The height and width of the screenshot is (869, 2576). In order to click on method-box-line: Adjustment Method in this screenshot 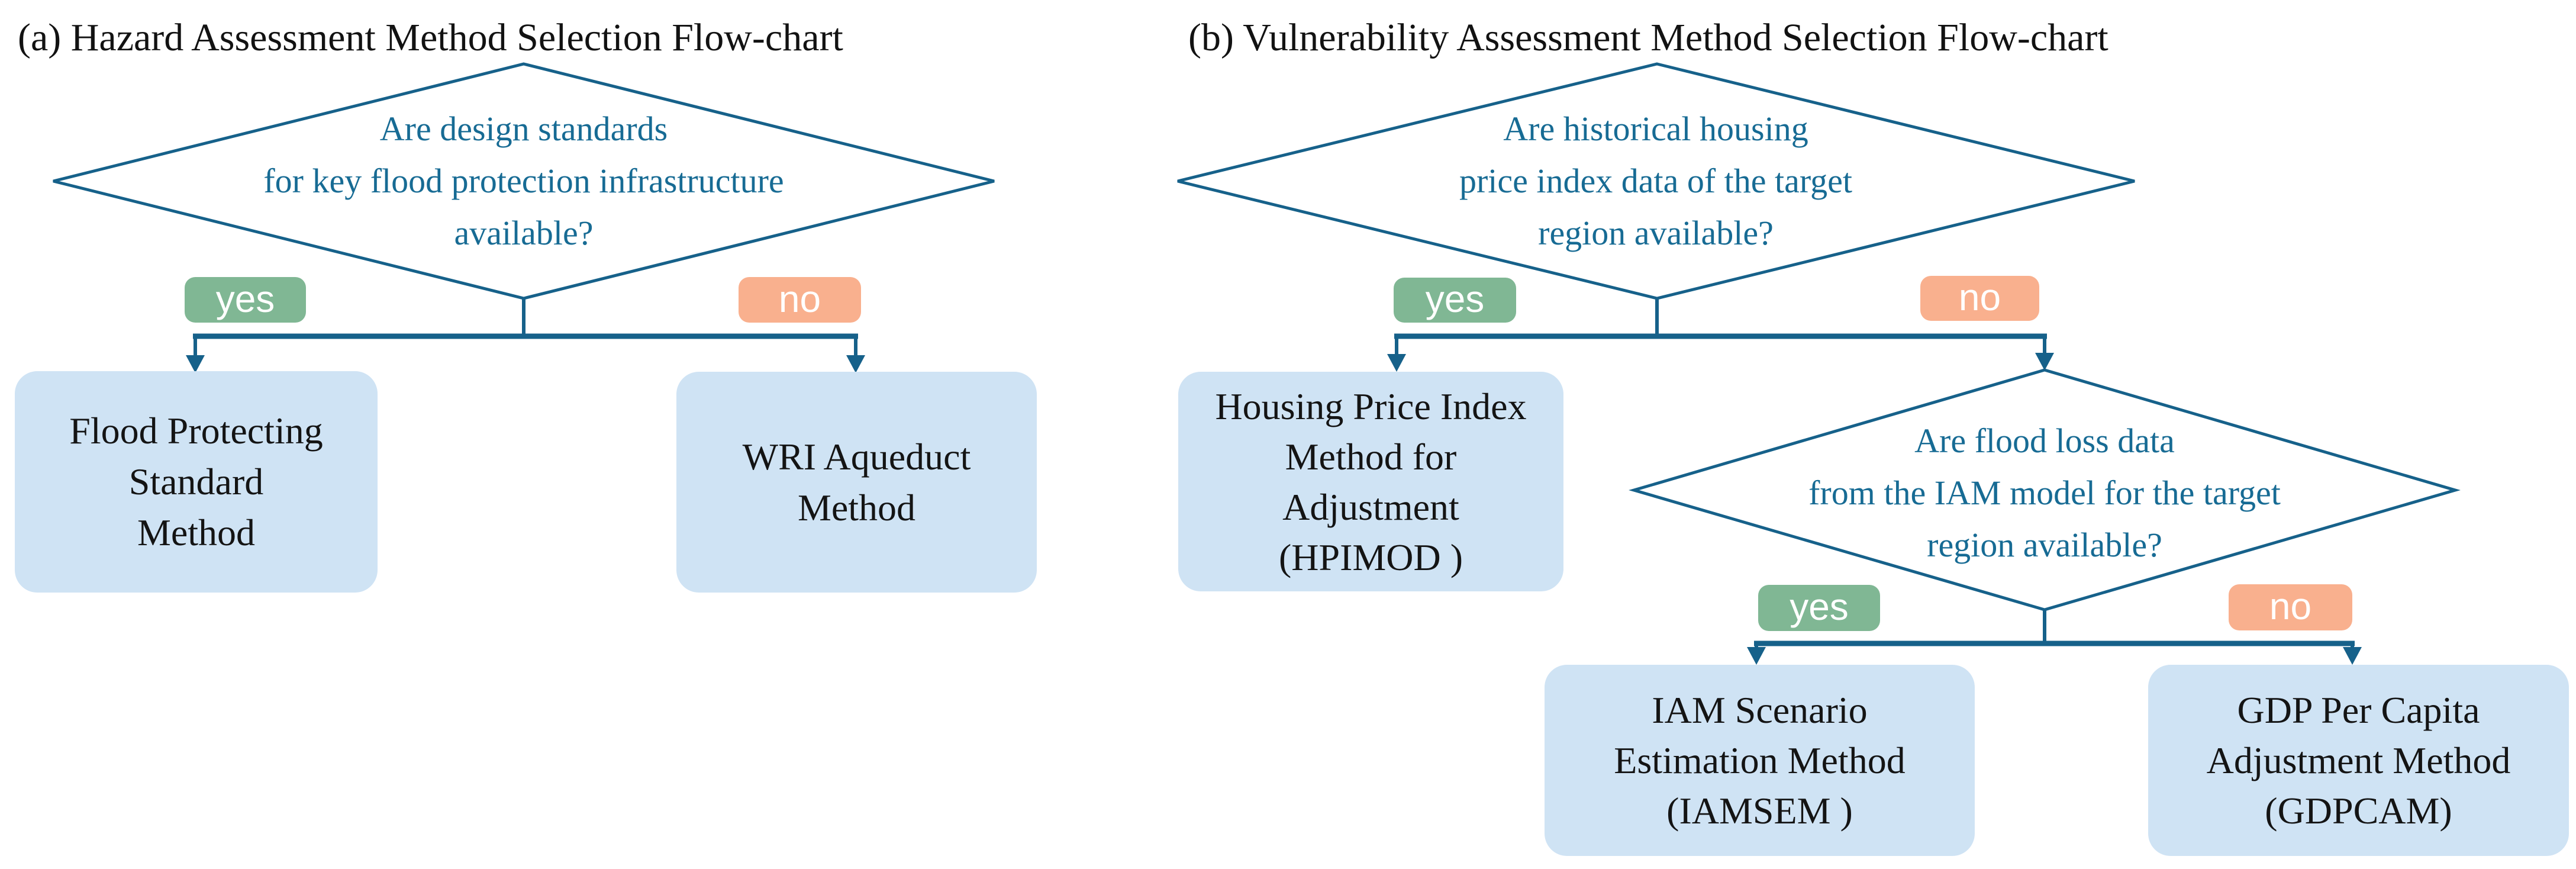, I will do `click(2358, 760)`.